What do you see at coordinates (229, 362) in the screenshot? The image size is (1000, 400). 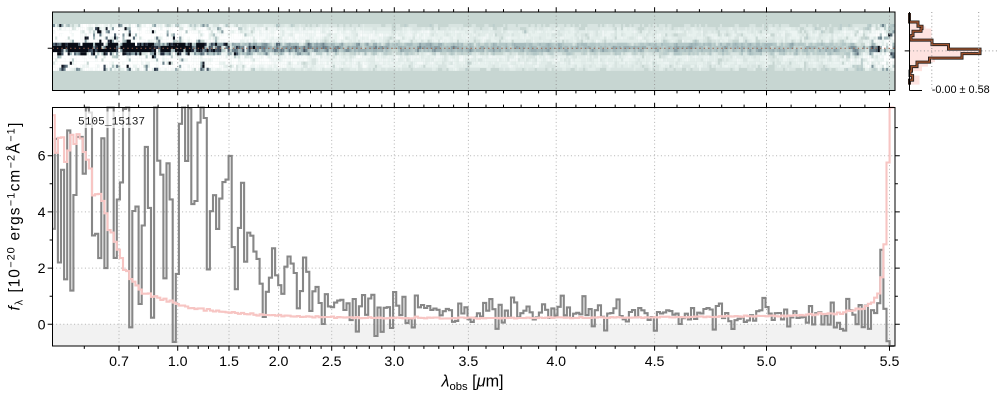 I see `svg-text: 1.5` at bounding box center [229, 362].